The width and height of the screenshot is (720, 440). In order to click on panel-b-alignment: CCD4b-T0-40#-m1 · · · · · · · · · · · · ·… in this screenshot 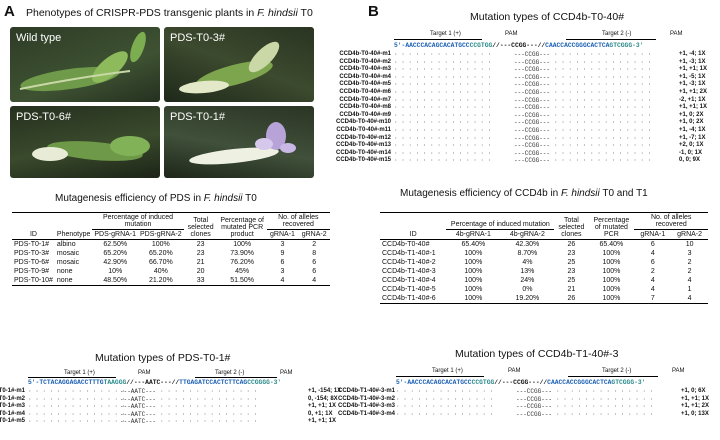, I will do `click(528, 108)`.